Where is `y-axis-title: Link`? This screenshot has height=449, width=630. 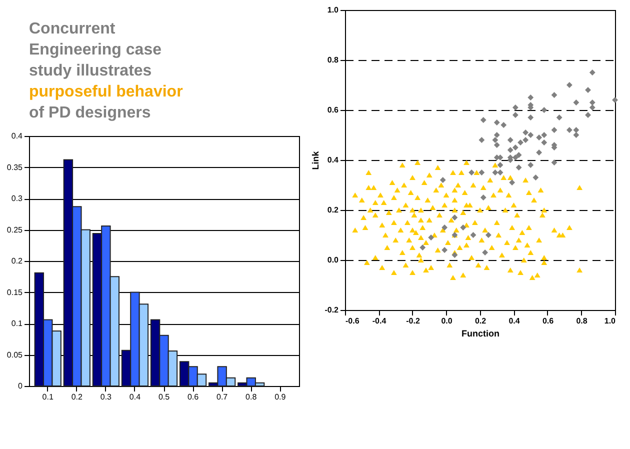
y-axis-title: Link is located at coordinates (315, 160).